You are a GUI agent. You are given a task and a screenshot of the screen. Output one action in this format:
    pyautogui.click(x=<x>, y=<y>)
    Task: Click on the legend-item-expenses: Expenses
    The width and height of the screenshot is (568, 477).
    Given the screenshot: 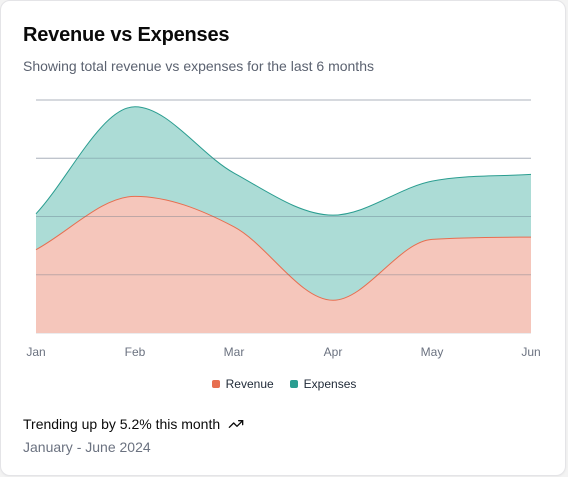 What is the action you would take?
    pyautogui.click(x=323, y=384)
    